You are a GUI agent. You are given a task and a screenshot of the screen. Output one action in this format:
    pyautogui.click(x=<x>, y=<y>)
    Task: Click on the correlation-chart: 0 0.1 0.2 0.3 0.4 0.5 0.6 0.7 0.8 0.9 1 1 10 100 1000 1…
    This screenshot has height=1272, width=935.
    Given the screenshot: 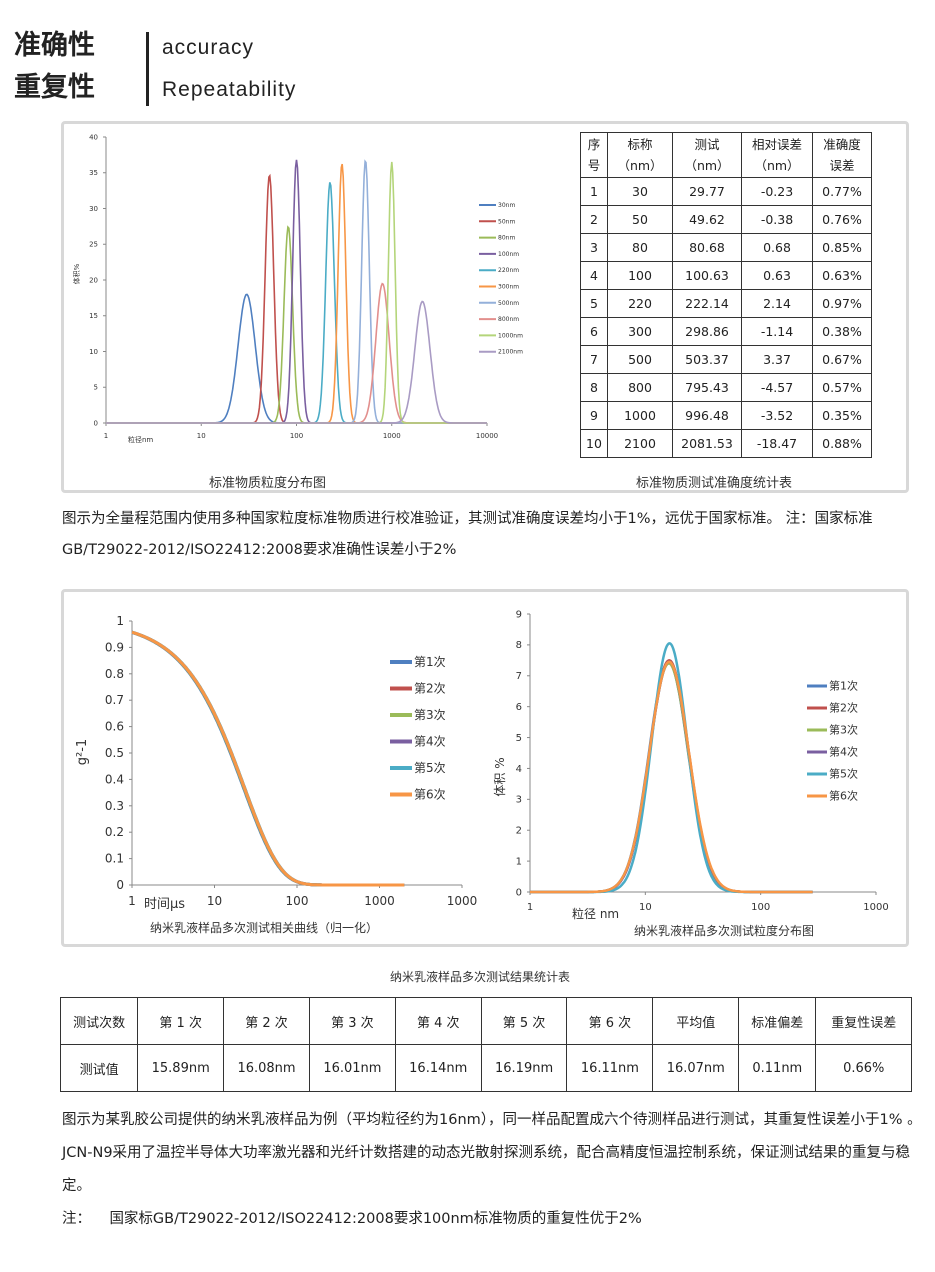 What is the action you would take?
    pyautogui.click(x=276, y=774)
    